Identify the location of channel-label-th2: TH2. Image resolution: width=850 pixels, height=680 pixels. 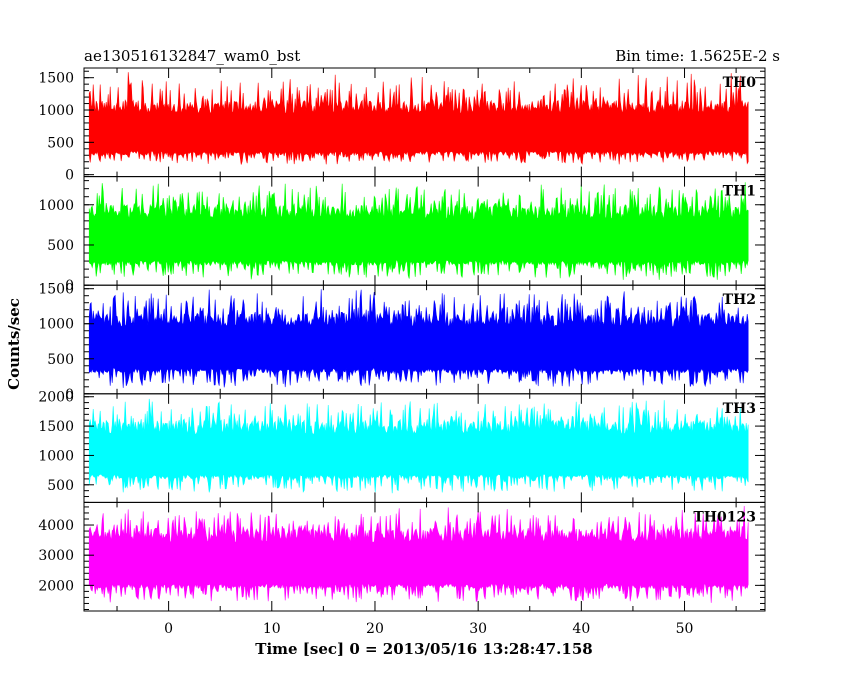
(739, 300).